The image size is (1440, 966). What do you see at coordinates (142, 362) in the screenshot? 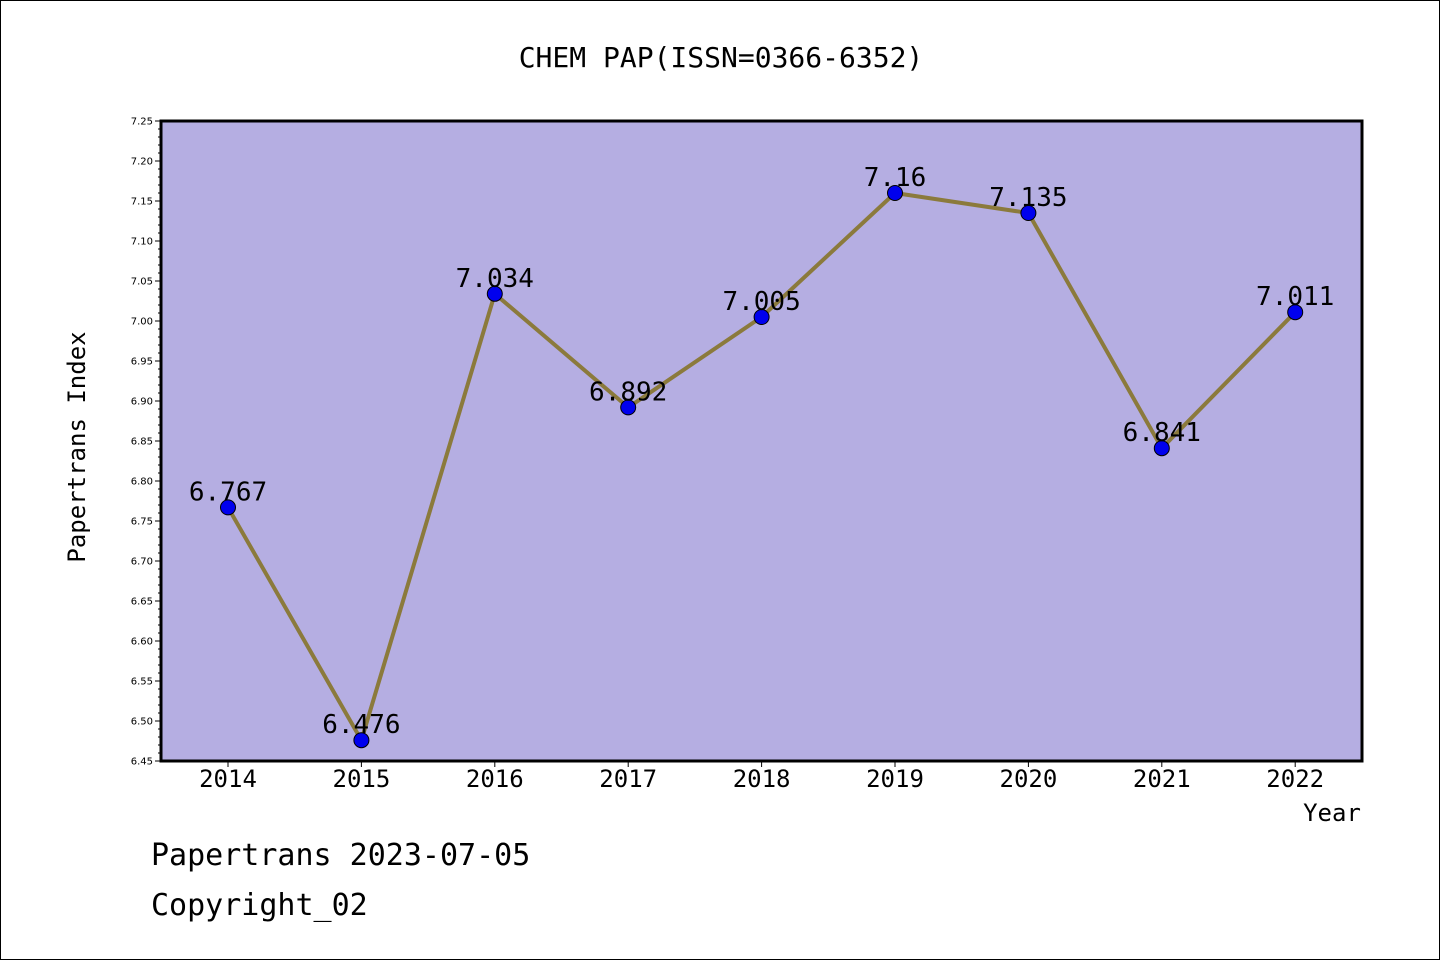
I see `y-tick-label: 6.95` at bounding box center [142, 362].